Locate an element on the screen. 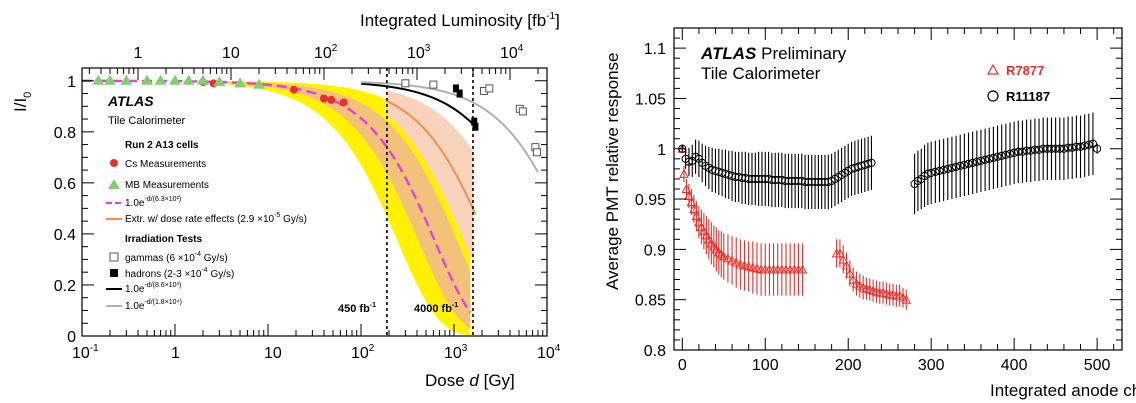  y-tick-label-4: 0.8 is located at coordinates (65, 133).